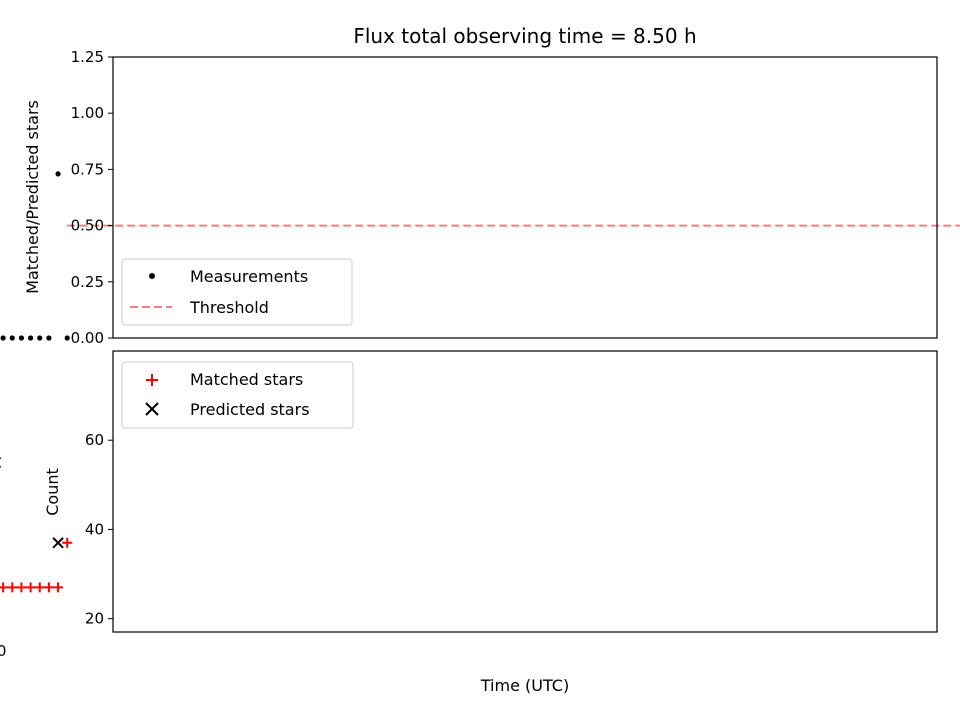 The width and height of the screenshot is (960, 720). What do you see at coordinates (524, 36) in the screenshot?
I see `chart-title: Flux total observing time = 8.50 h` at bounding box center [524, 36].